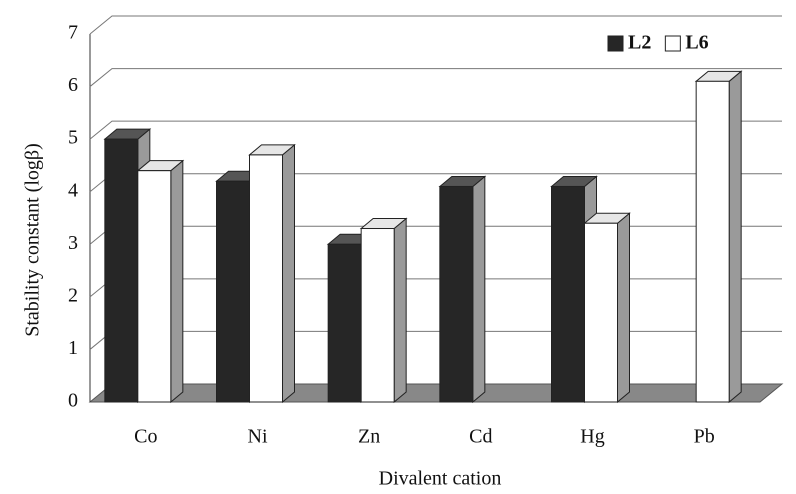  Describe the element at coordinates (440, 479) in the screenshot. I see `x-axis-label: Divalent cation` at that location.